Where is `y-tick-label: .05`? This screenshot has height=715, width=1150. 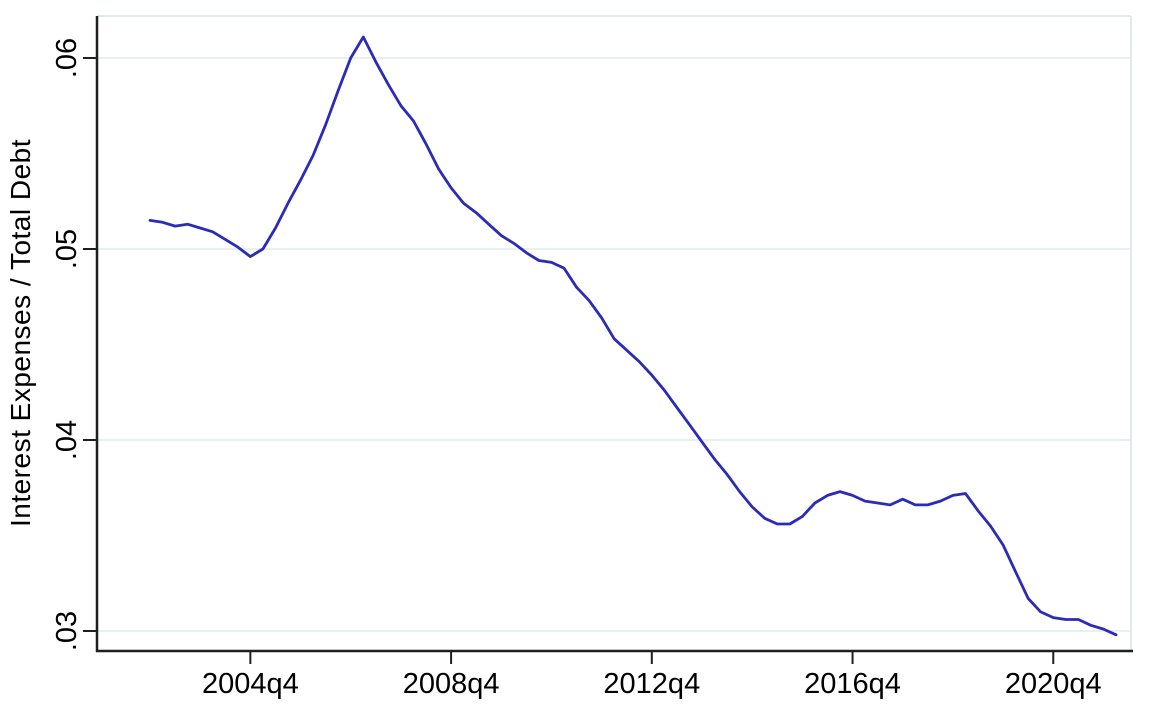
y-tick-label: .05 is located at coordinates (67, 249).